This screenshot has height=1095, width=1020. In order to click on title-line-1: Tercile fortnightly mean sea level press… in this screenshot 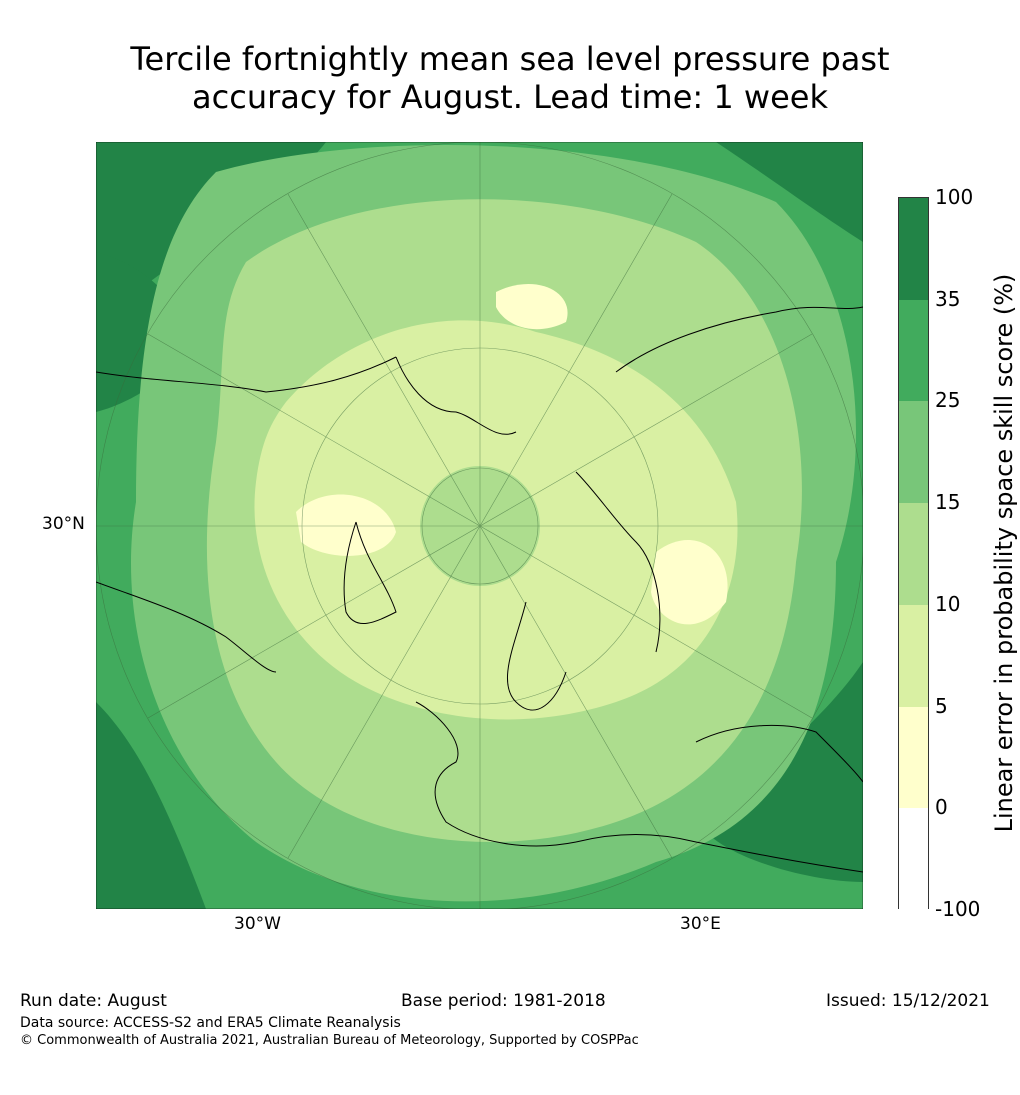, I will do `click(510, 59)`.